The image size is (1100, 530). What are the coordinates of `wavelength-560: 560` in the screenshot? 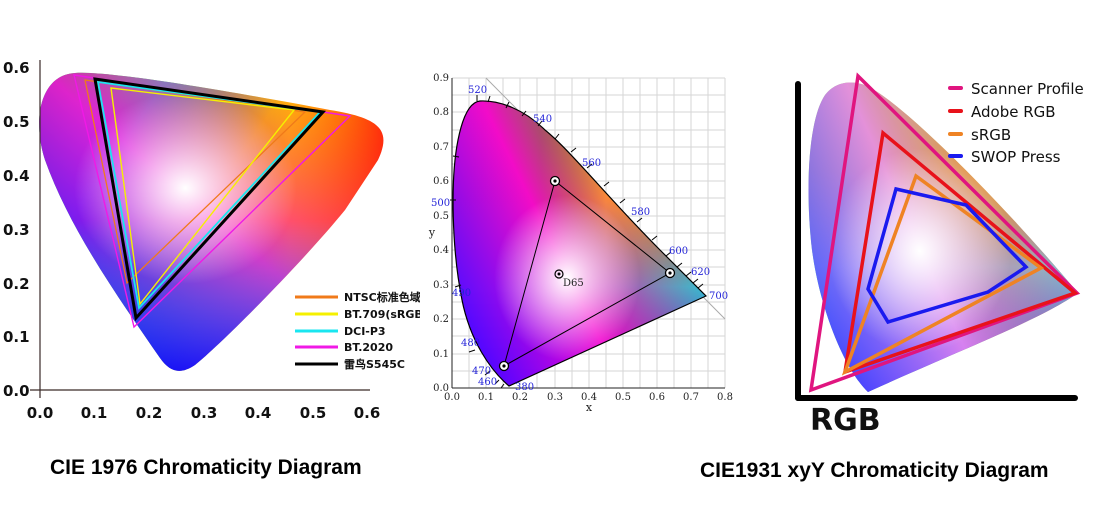 It's located at (591, 163).